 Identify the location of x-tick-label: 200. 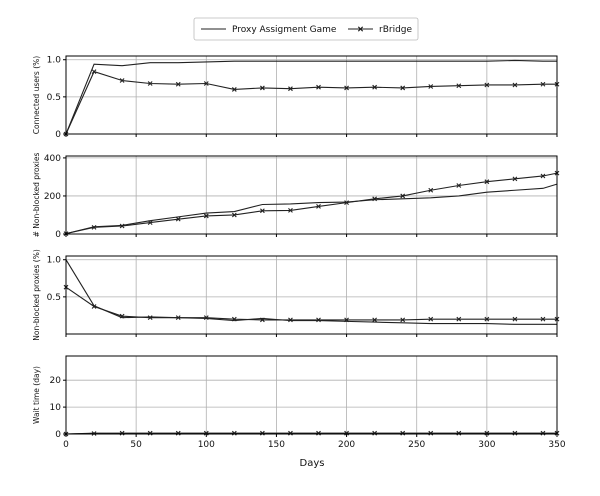
(346, 445).